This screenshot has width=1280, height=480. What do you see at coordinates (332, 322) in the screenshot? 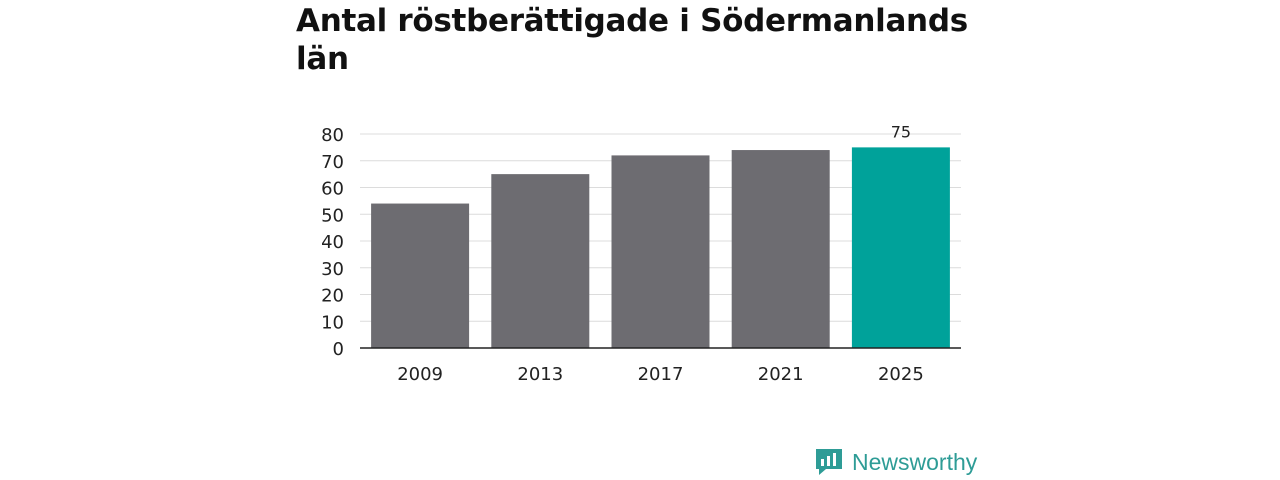
I see `y-tick-label: 10` at bounding box center [332, 322].